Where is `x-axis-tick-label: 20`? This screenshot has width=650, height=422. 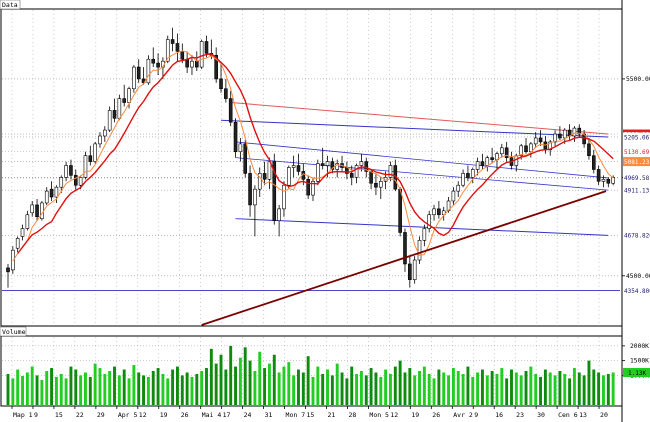 x-axis-tick-label: 20 is located at coordinates (604, 415).